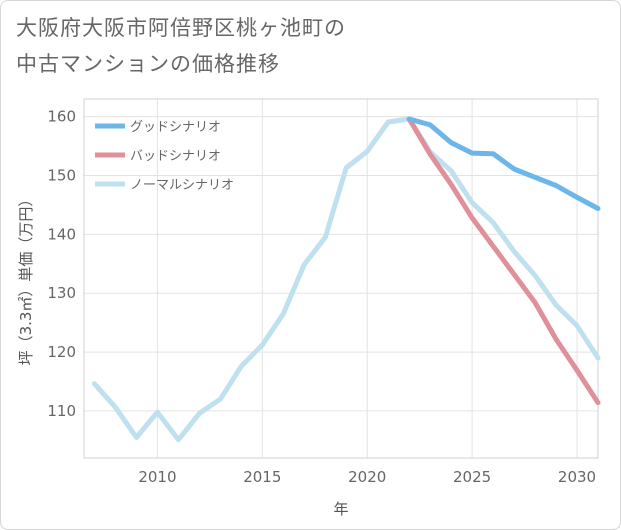 The height and width of the screenshot is (530, 621). Describe the element at coordinates (262, 477) in the screenshot. I see `x-tick-label: 2015` at that location.